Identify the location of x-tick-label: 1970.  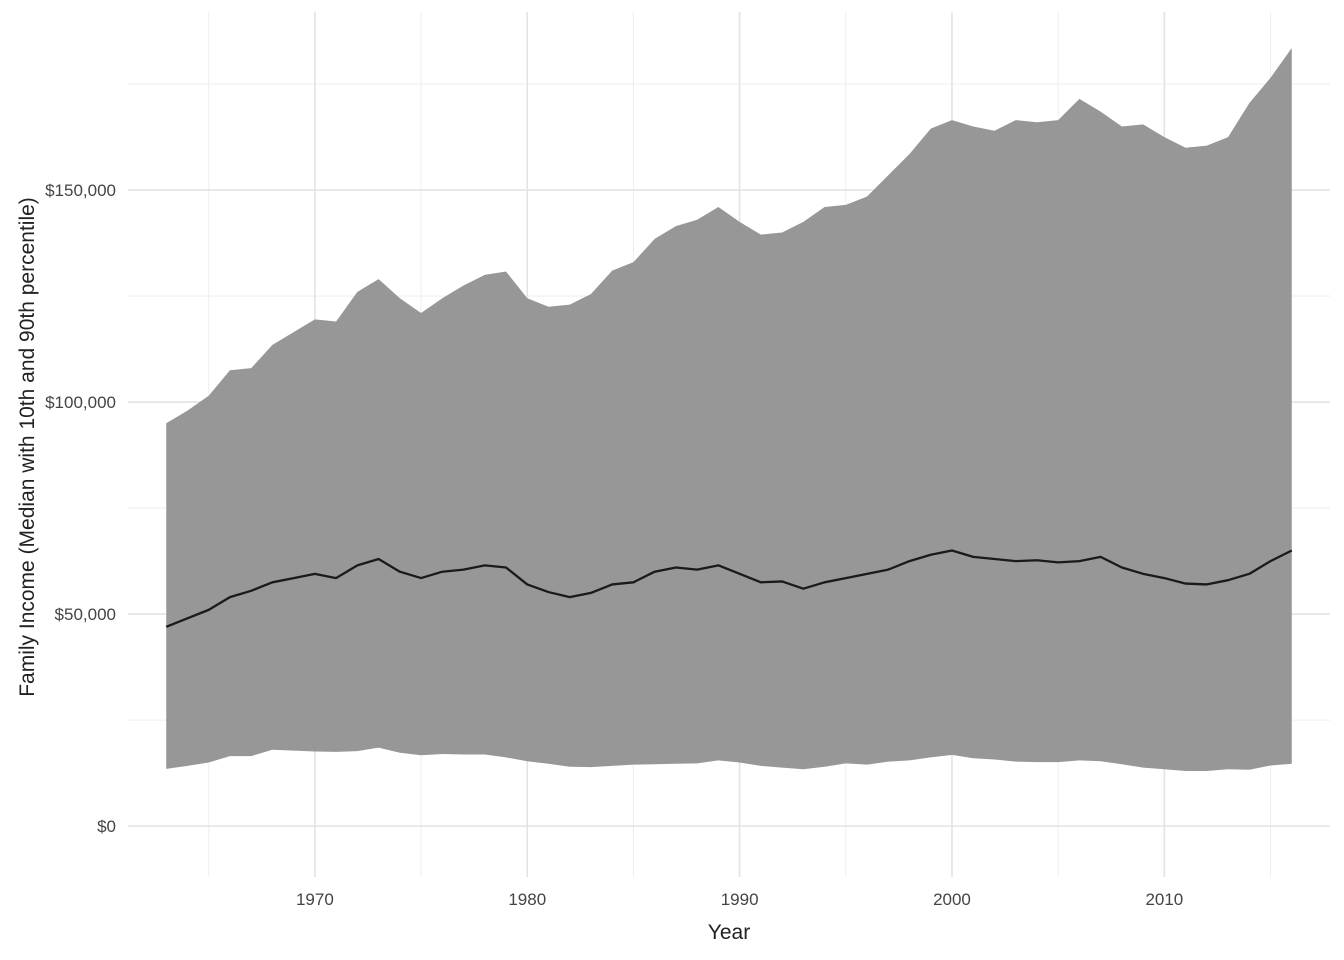
(315, 899).